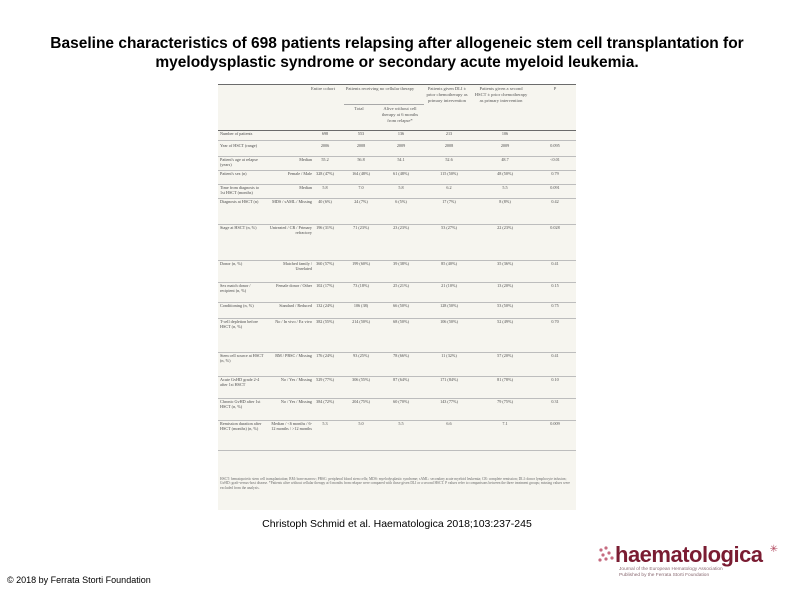 Image resolution: width=794 pixels, height=595 pixels. What do you see at coordinates (297, 266) in the screenshot?
I see `row-sublabel: Matched family / Unrelated` at bounding box center [297, 266].